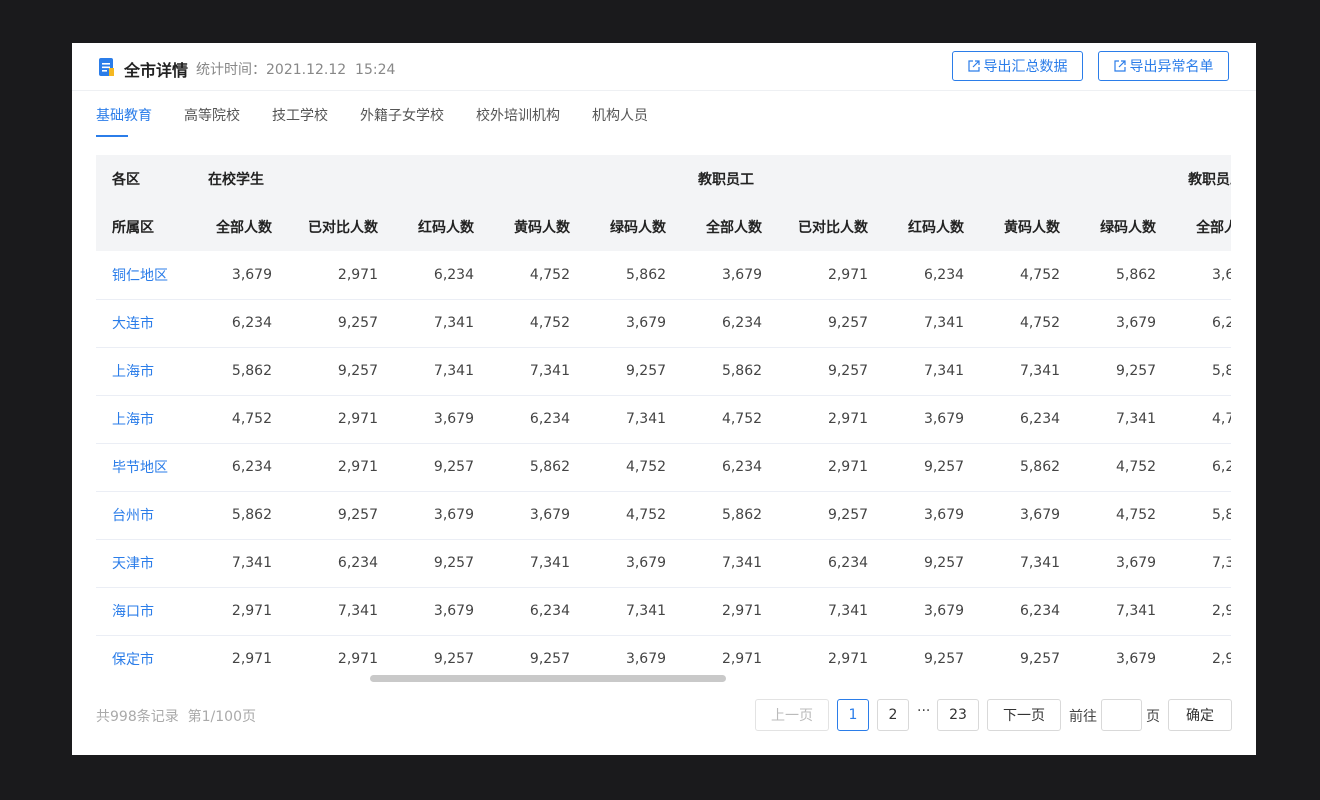 Image resolution: width=1320 pixels, height=800 pixels. What do you see at coordinates (144, 275) in the screenshot?
I see `region-link: 铜仁地区` at bounding box center [144, 275].